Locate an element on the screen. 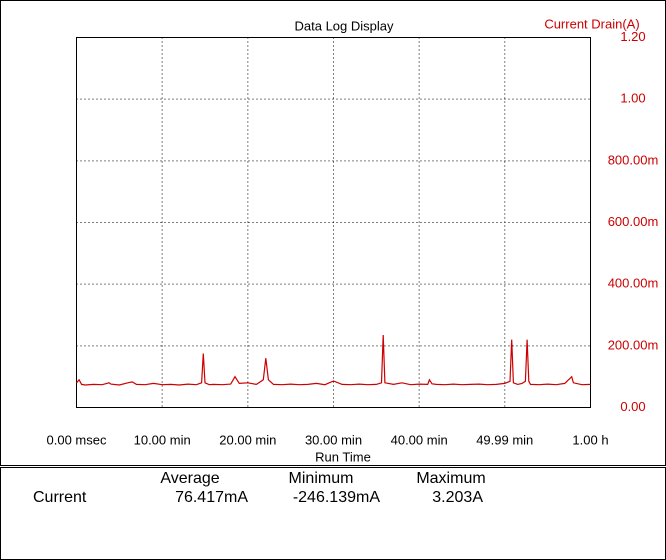 The height and width of the screenshot is (560, 666). stat-value: -246.139mA is located at coordinates (336, 497).